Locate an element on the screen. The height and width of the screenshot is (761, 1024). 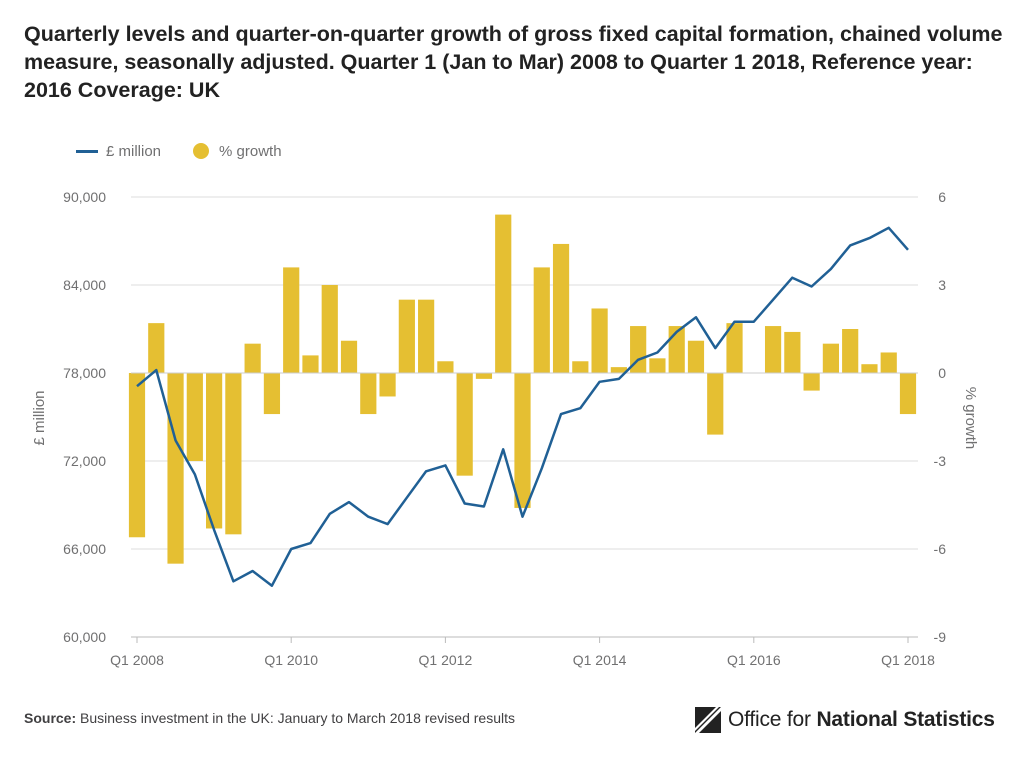
x-tick-label: Q1 2010 is located at coordinates (291, 660).